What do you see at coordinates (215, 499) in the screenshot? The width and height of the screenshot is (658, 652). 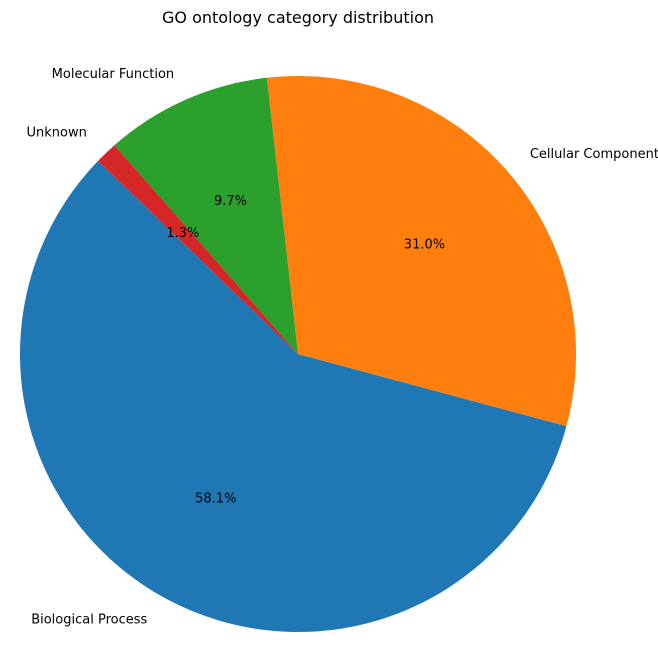 I see `percent-label-biological-process: 58.1%` at bounding box center [215, 499].